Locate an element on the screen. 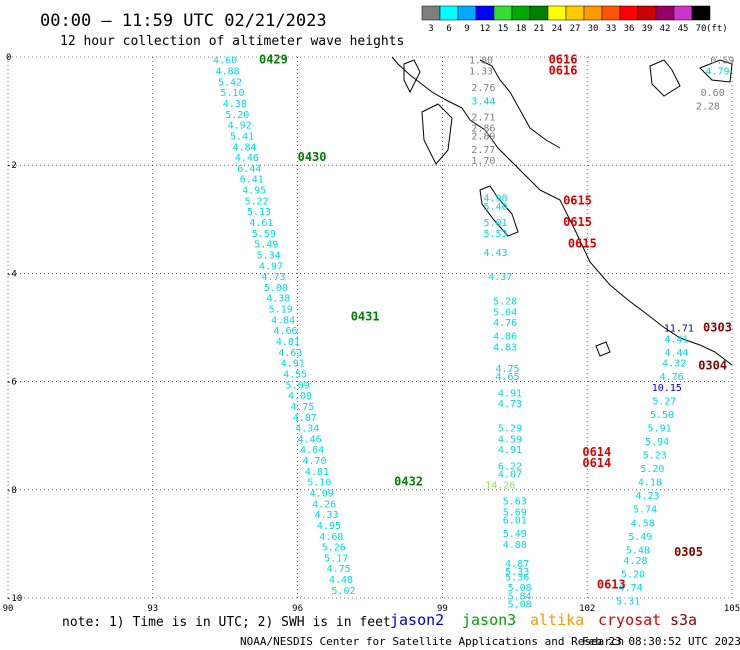 This screenshot has width=740, height=650. swh-value: 4.41 is located at coordinates (676, 339).